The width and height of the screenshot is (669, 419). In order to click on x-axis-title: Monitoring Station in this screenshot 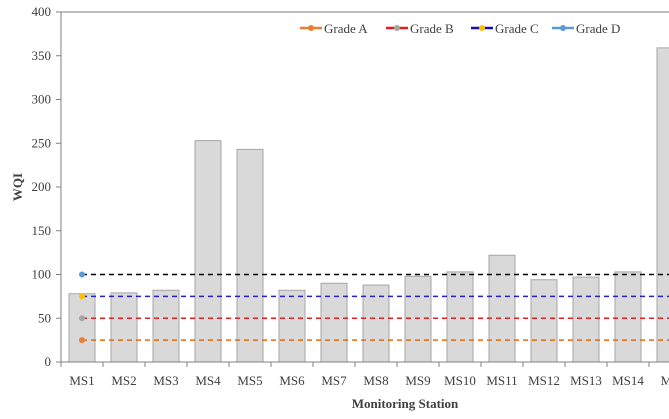, I will do `click(405, 403)`.